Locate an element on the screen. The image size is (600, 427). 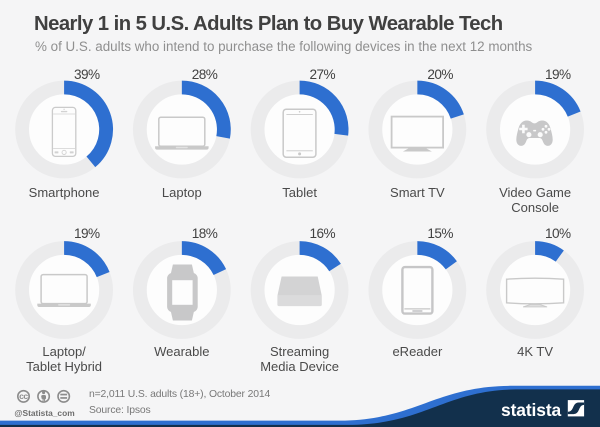
svg-text: statista is located at coordinates (531, 410).